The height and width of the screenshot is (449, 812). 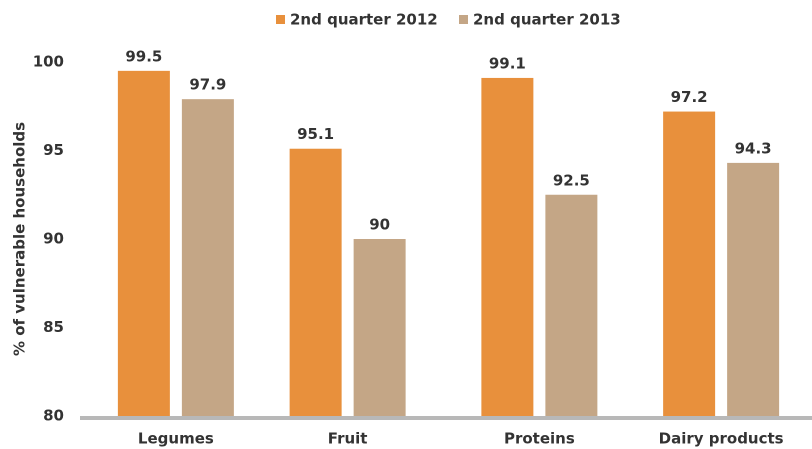 What do you see at coordinates (539, 439) in the screenshot?
I see `x-tick-label: Proteins` at bounding box center [539, 439].